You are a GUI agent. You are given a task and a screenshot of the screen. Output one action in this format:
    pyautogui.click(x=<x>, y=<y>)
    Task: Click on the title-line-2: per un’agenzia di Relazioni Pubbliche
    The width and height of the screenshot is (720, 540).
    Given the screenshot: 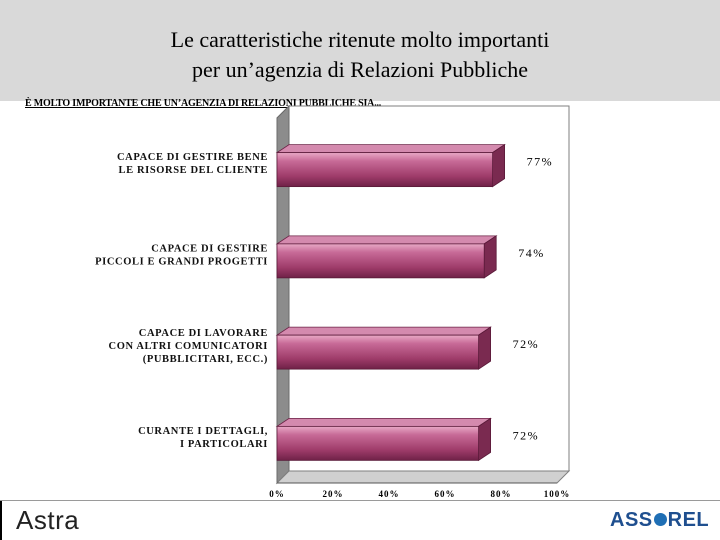 What is the action you would take?
    pyautogui.click(x=360, y=69)
    